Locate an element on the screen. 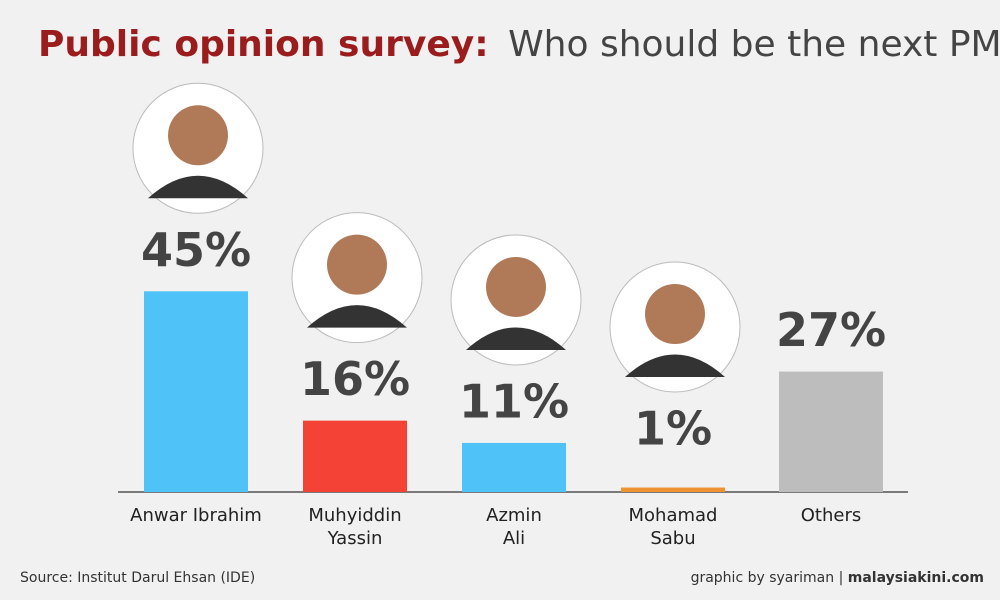 The height and width of the screenshot is (600, 1000). value-label: 11% is located at coordinates (514, 401).